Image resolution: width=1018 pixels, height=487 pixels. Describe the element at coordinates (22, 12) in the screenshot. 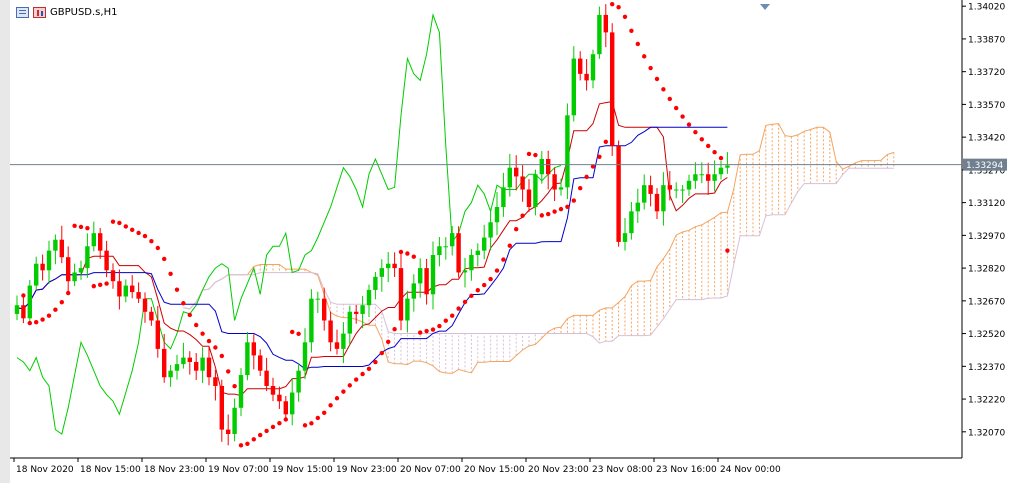

I see `chart-window-icon` at that location.